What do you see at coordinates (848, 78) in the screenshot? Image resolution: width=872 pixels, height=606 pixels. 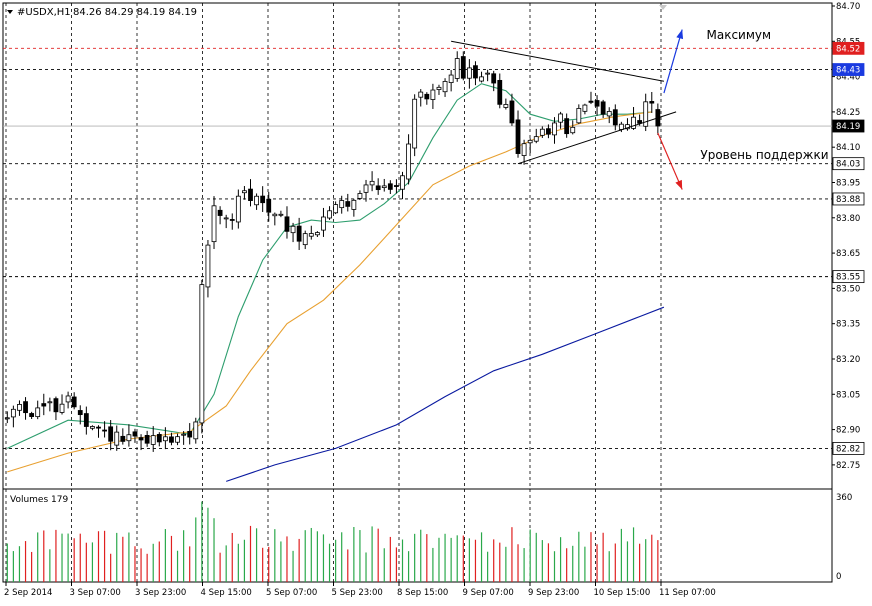 I see `price-tick-label: 84.40` at bounding box center [848, 78].